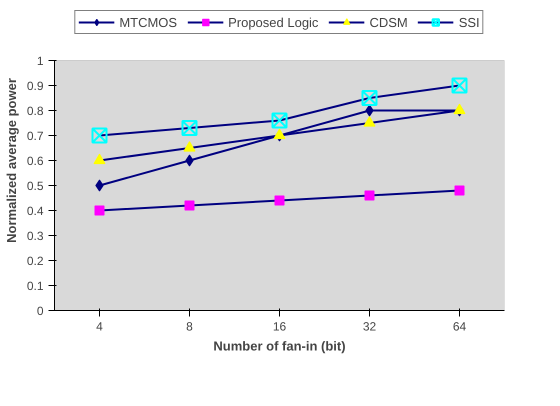  What do you see at coordinates (35, 261) in the screenshot?
I see `y-tick-label: 0.2` at bounding box center [35, 261].